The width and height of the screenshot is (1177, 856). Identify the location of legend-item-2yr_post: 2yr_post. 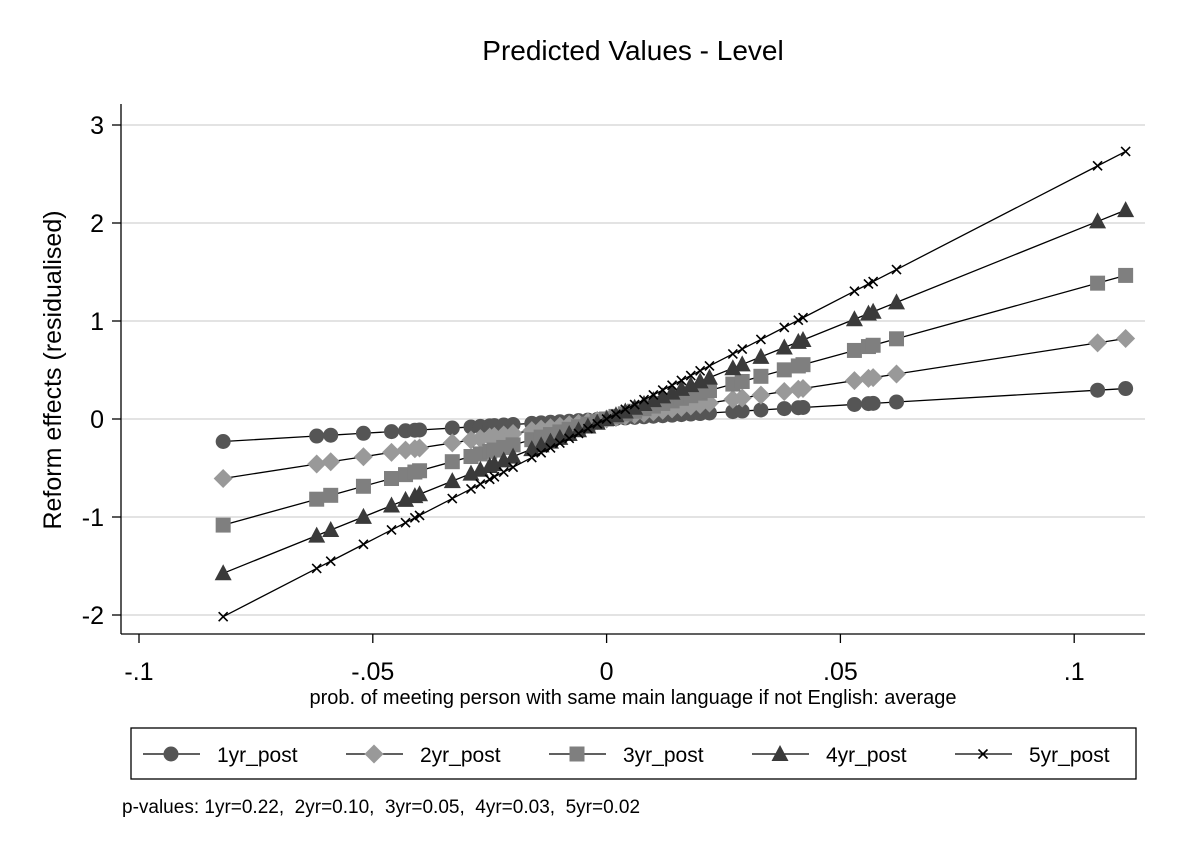
(423, 755).